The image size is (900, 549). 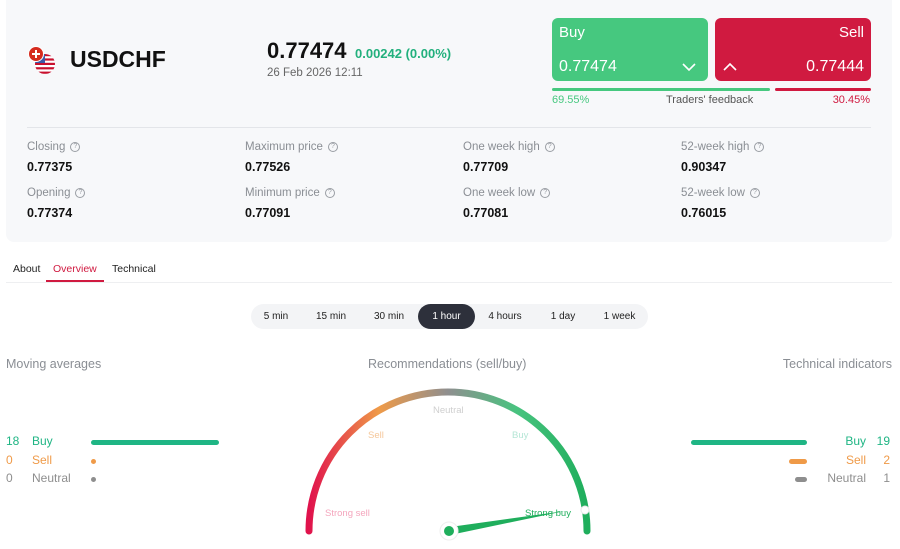 What do you see at coordinates (851, 32) in the screenshot?
I see `sell-label: Sell` at bounding box center [851, 32].